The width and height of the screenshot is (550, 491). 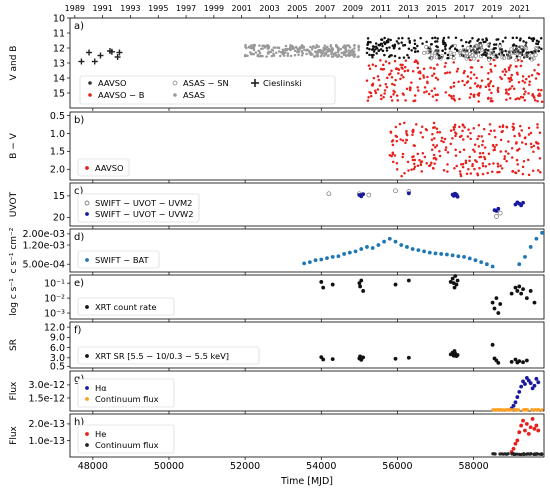 What do you see at coordinates (112, 83) in the screenshot?
I see `legend-label: AAVSO` at bounding box center [112, 83].